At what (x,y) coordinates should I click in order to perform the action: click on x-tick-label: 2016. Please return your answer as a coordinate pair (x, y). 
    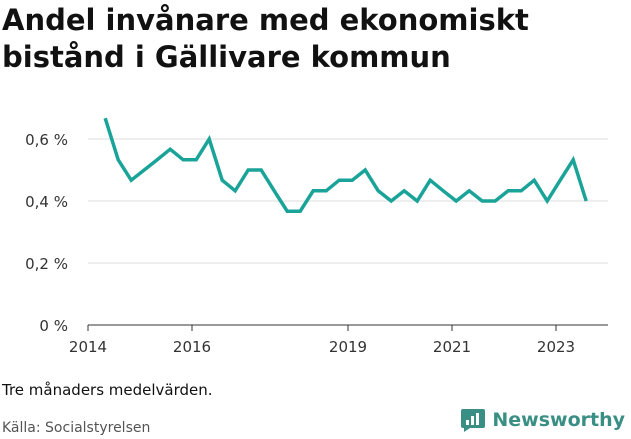
    Looking at the image, I should click on (192, 347).